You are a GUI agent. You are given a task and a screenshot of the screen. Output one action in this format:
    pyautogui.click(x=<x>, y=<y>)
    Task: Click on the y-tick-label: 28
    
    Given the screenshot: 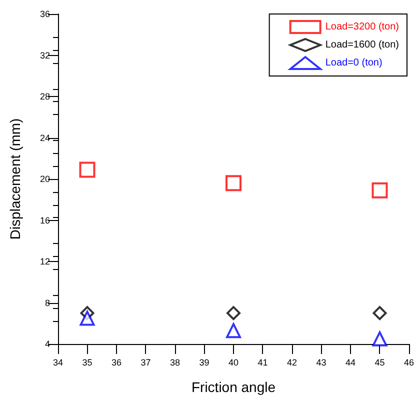 What is the action you would take?
    pyautogui.click(x=45, y=97)
    